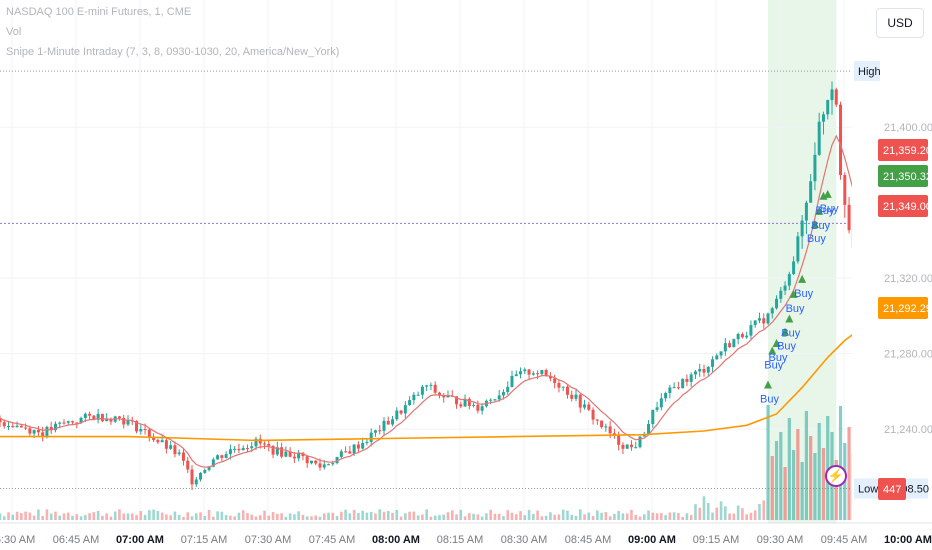 This screenshot has width=932, height=550. Describe the element at coordinates (908, 540) in the screenshot. I see `time-tick-label: 10:00 AM` at that location.